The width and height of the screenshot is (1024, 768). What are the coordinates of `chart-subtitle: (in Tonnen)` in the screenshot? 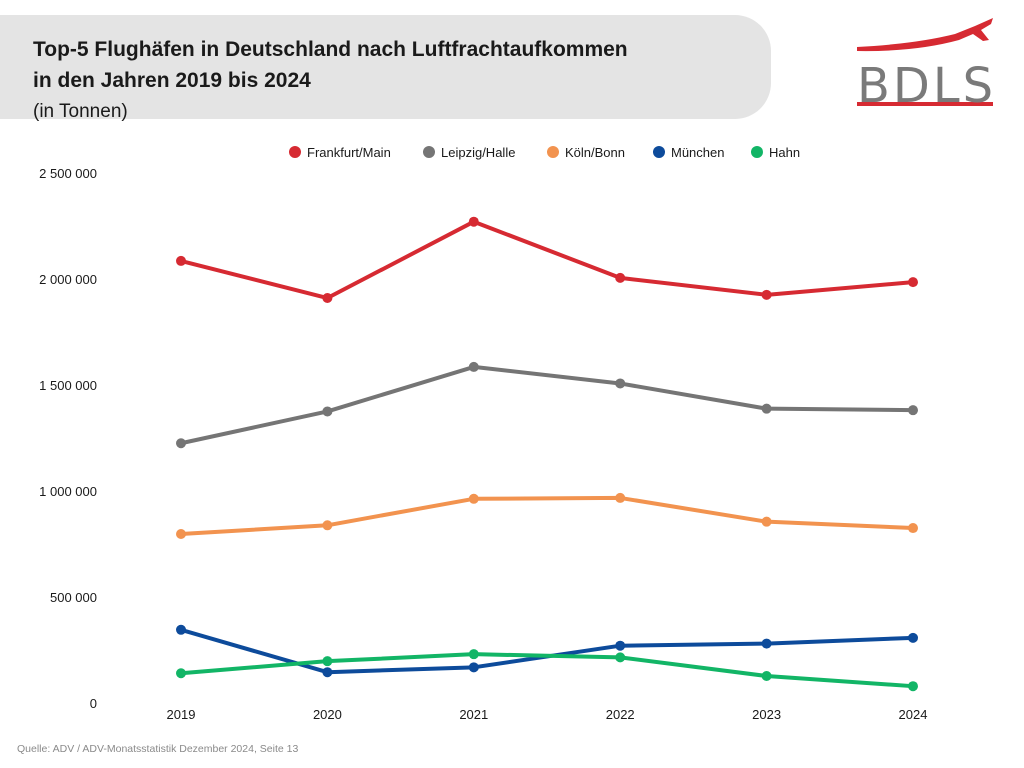 It's located at (80, 111).